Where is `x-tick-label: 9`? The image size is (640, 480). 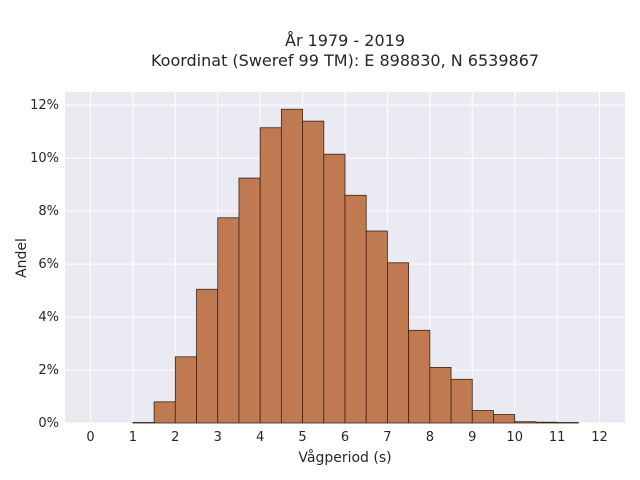
x-tick-label: 9 is located at coordinates (472, 437).